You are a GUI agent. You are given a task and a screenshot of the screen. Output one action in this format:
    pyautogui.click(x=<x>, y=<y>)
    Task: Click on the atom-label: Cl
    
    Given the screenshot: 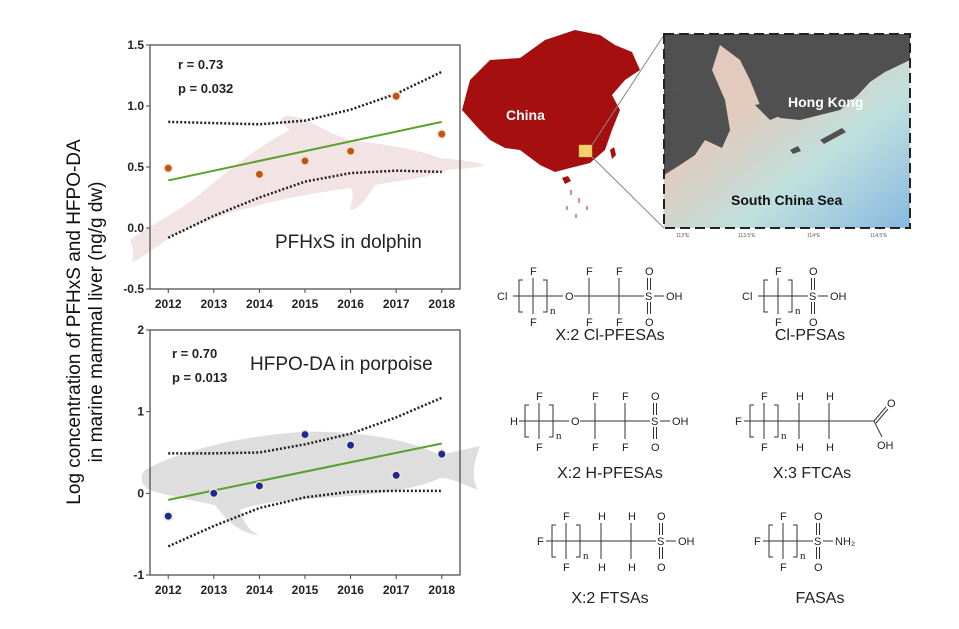 What is the action you would take?
    pyautogui.click(x=502, y=297)
    